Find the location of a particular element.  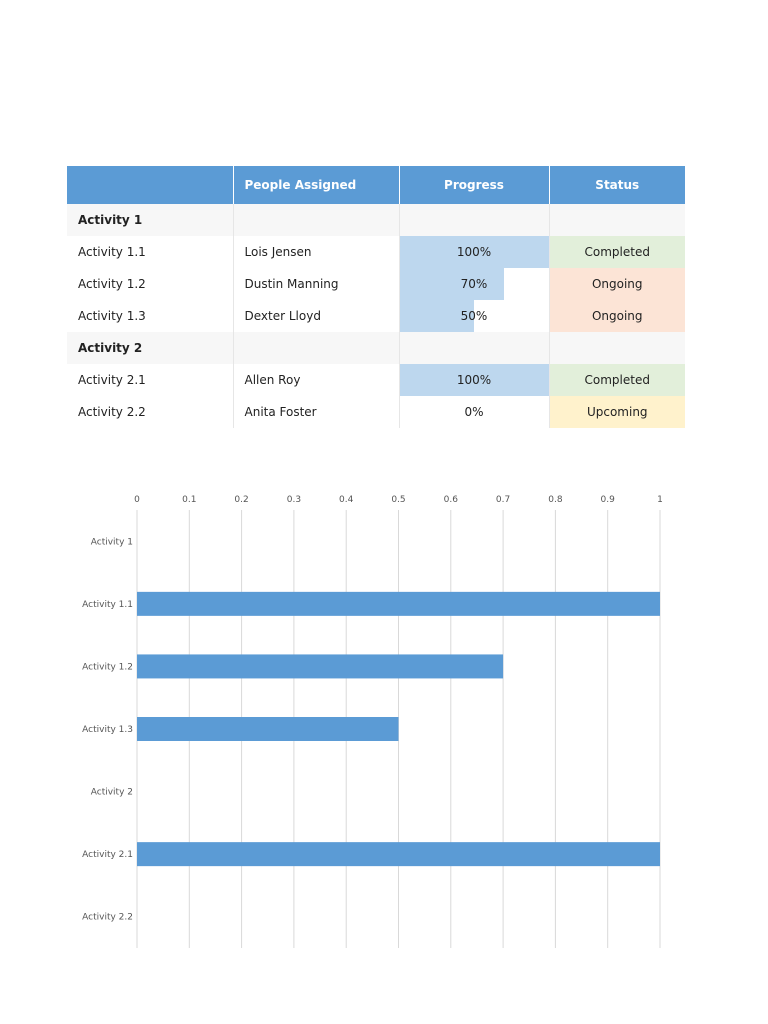

y-category-label: Activity 1 is located at coordinates (112, 542).